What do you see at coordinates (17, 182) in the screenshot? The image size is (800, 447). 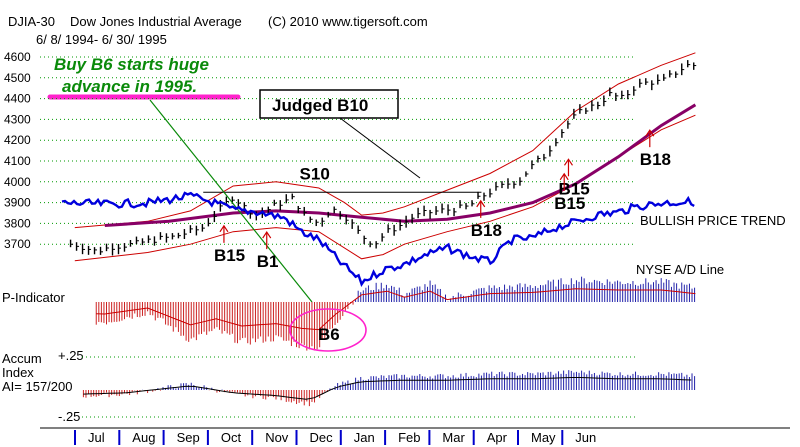 I see `y-tick-label: 4000` at bounding box center [17, 182].